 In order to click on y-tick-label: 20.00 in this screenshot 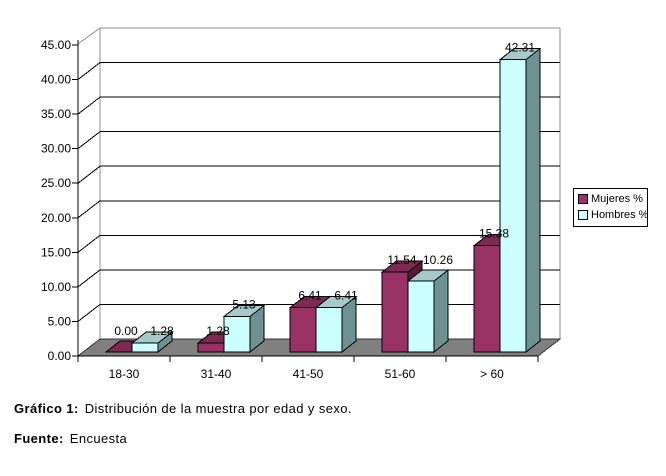, I will do `click(56, 218)`.